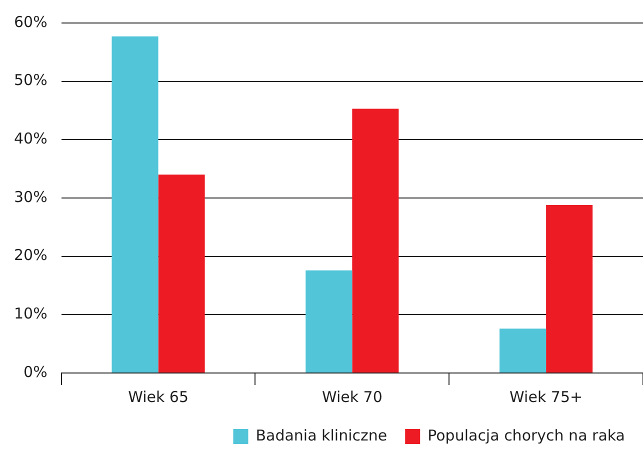 This screenshot has height=454, width=643. I want to click on y-tick-label: 50%, so click(31, 80).